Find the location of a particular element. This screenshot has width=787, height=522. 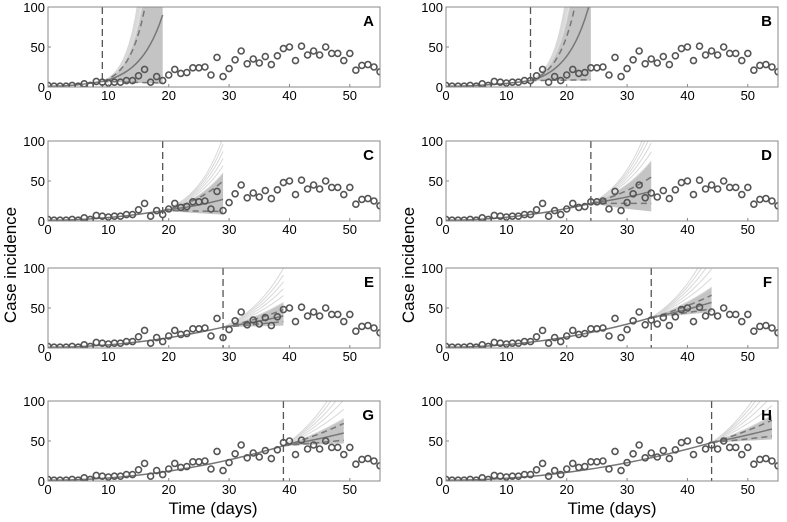

panel-E: 0 10 20 30 40 50 0 50 100 E is located at coordinates (202, 312).